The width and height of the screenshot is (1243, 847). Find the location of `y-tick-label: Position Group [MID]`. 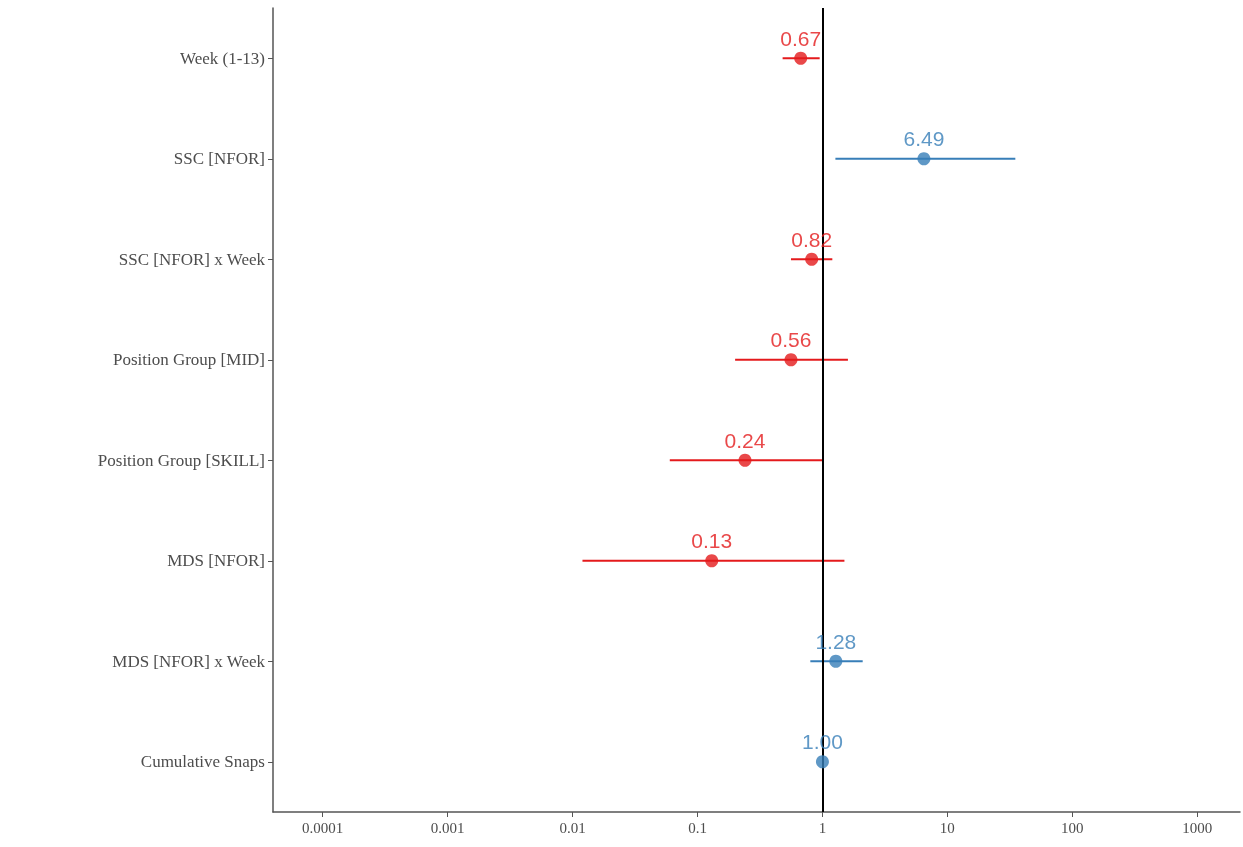

y-tick-label: Position Group [MID] is located at coordinates (188, 360).